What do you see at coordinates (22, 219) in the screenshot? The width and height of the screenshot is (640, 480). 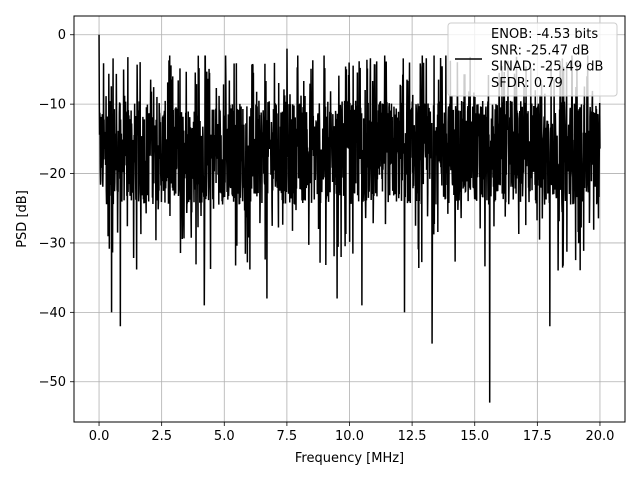 I see `y-axis-label: PSD [dB]` at bounding box center [22, 219].